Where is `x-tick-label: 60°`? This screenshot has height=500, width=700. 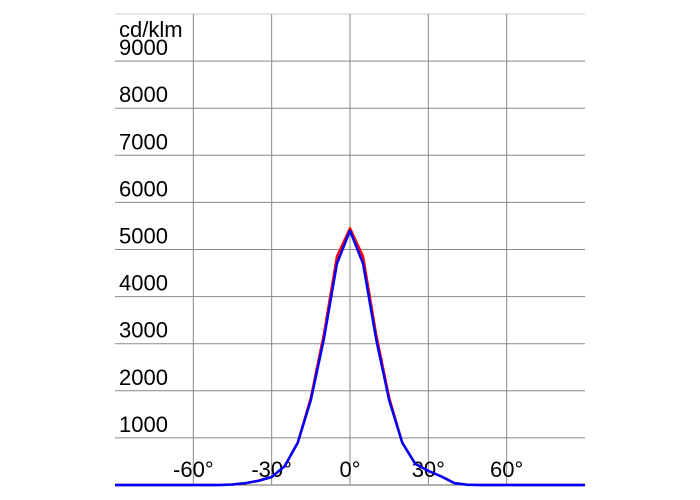 x-tick-label: 60° is located at coordinates (506, 469).